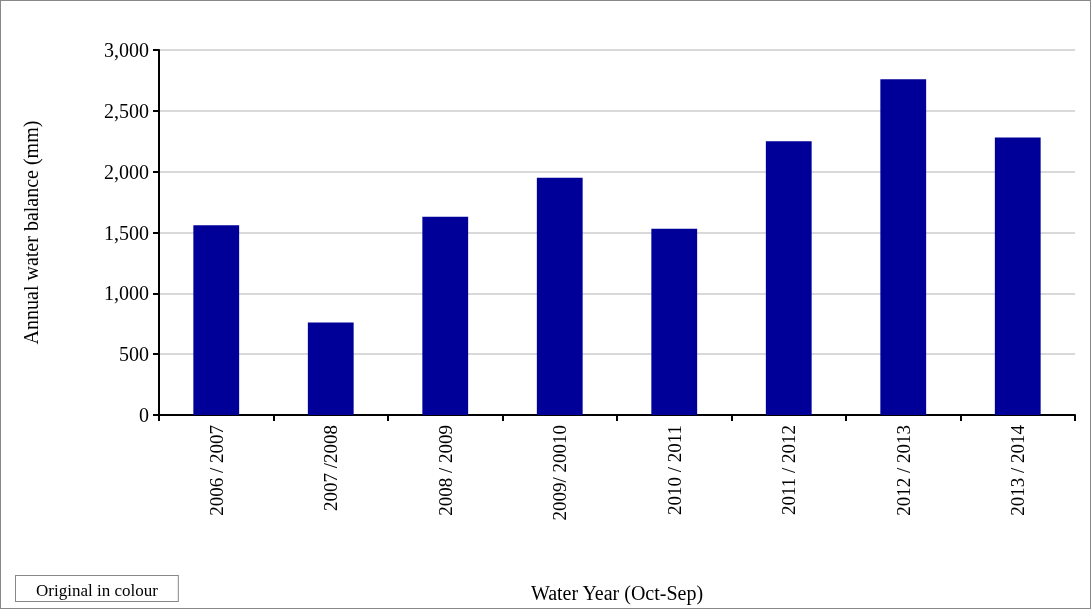 The width and height of the screenshot is (1091, 609). Describe the element at coordinates (1018, 470) in the screenshot. I see `x-tick-label: 2013 / 2014` at that location.